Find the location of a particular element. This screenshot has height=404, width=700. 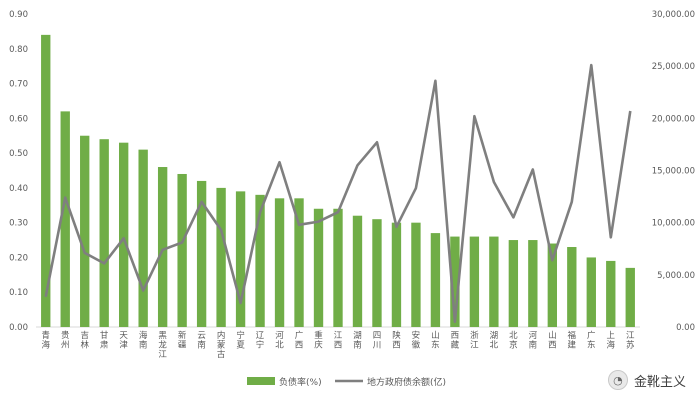

x-tick-label: 广东 is located at coordinates (591, 340).